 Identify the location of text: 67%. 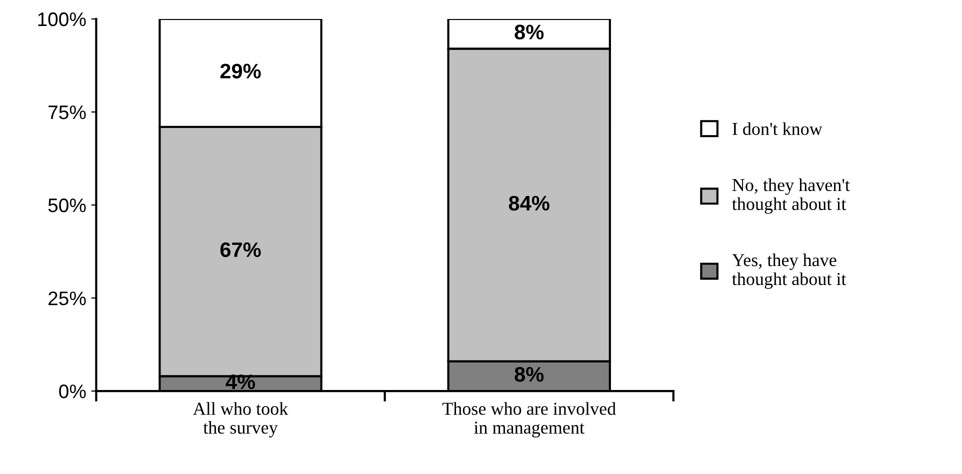
(240, 250).